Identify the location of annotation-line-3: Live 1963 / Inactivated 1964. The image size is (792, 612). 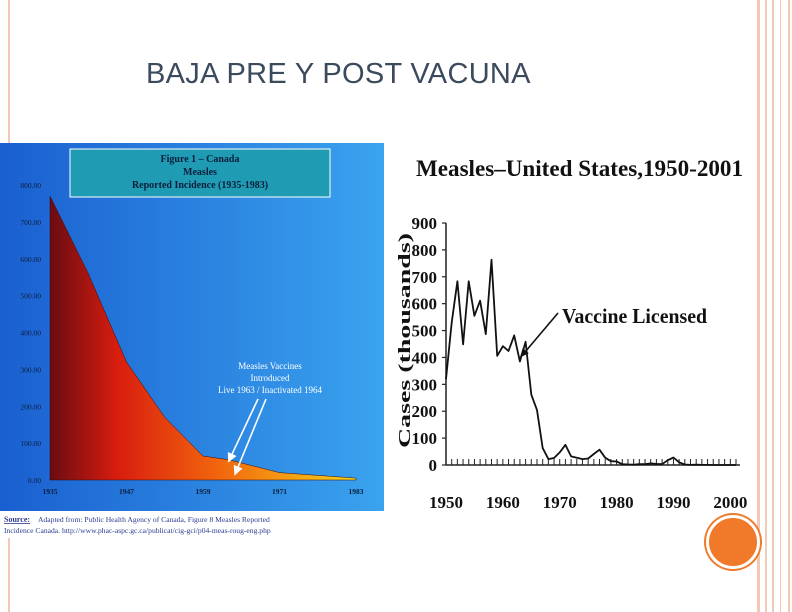
(270, 390).